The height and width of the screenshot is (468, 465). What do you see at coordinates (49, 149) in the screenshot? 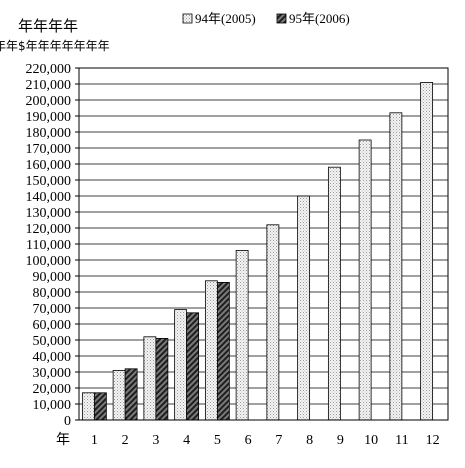
I see `y-tick-label: 170,000` at bounding box center [49, 149].